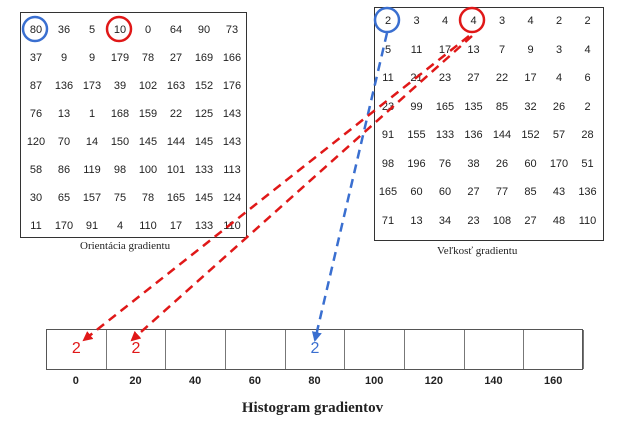 The height and width of the screenshot is (441, 625). Describe the element at coordinates (445, 220) in the screenshot. I see `matrix-cell: 34` at that location.